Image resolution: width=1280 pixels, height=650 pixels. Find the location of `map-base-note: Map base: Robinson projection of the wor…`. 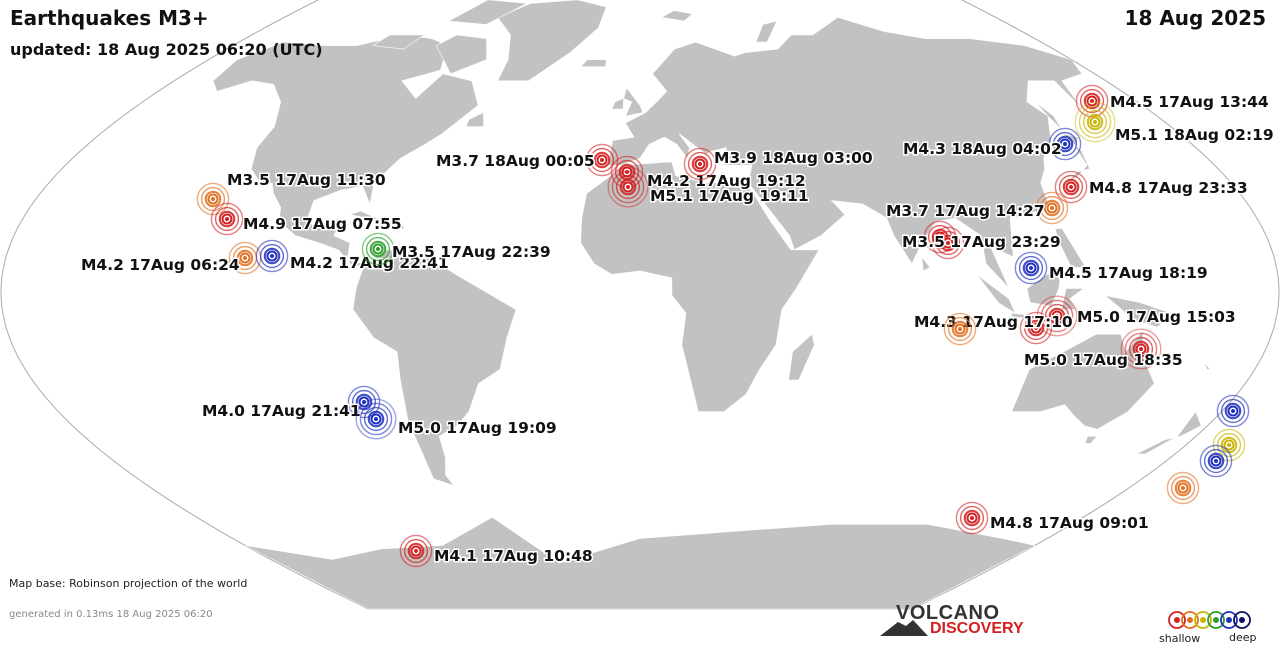

map-base-note: Map base: Robinson projection of the wor… is located at coordinates (128, 583).